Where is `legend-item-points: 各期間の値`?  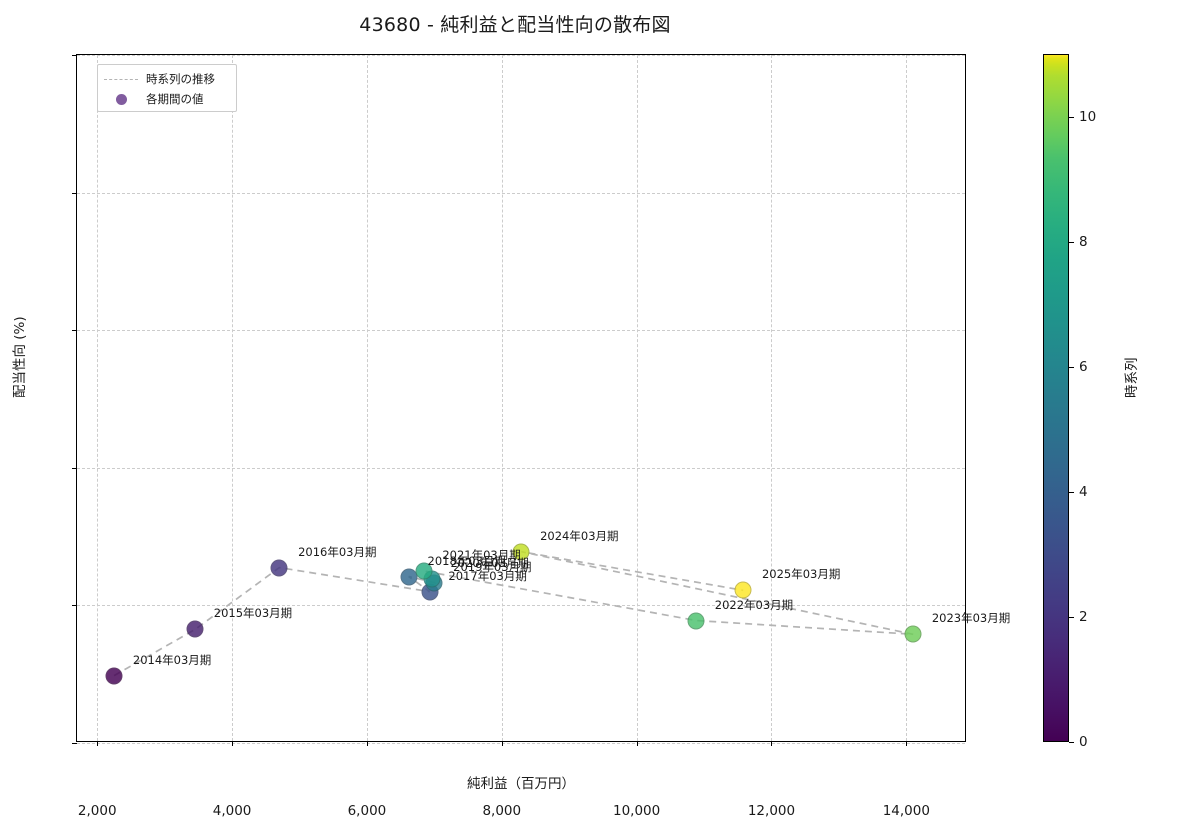
legend-item-points: 各期間の値 is located at coordinates (167, 99).